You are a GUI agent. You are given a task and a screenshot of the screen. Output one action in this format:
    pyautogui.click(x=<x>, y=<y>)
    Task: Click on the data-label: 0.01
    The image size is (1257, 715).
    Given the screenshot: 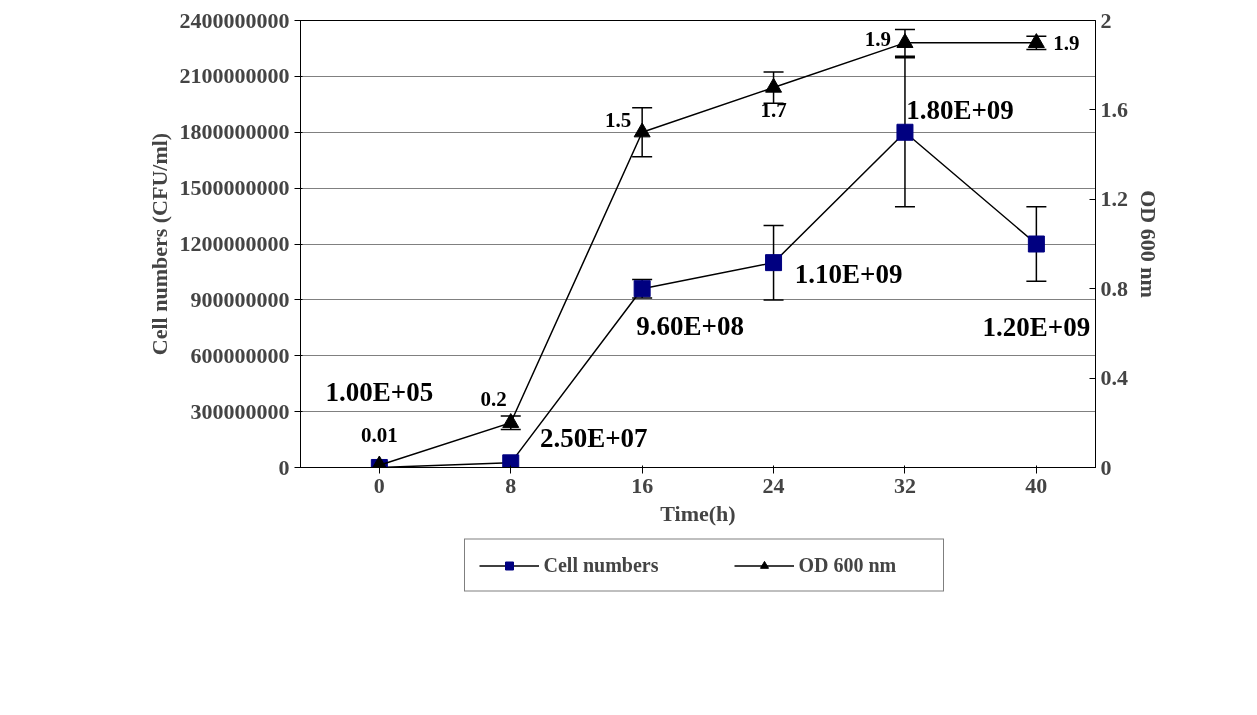 What is the action you would take?
    pyautogui.click(x=379, y=435)
    